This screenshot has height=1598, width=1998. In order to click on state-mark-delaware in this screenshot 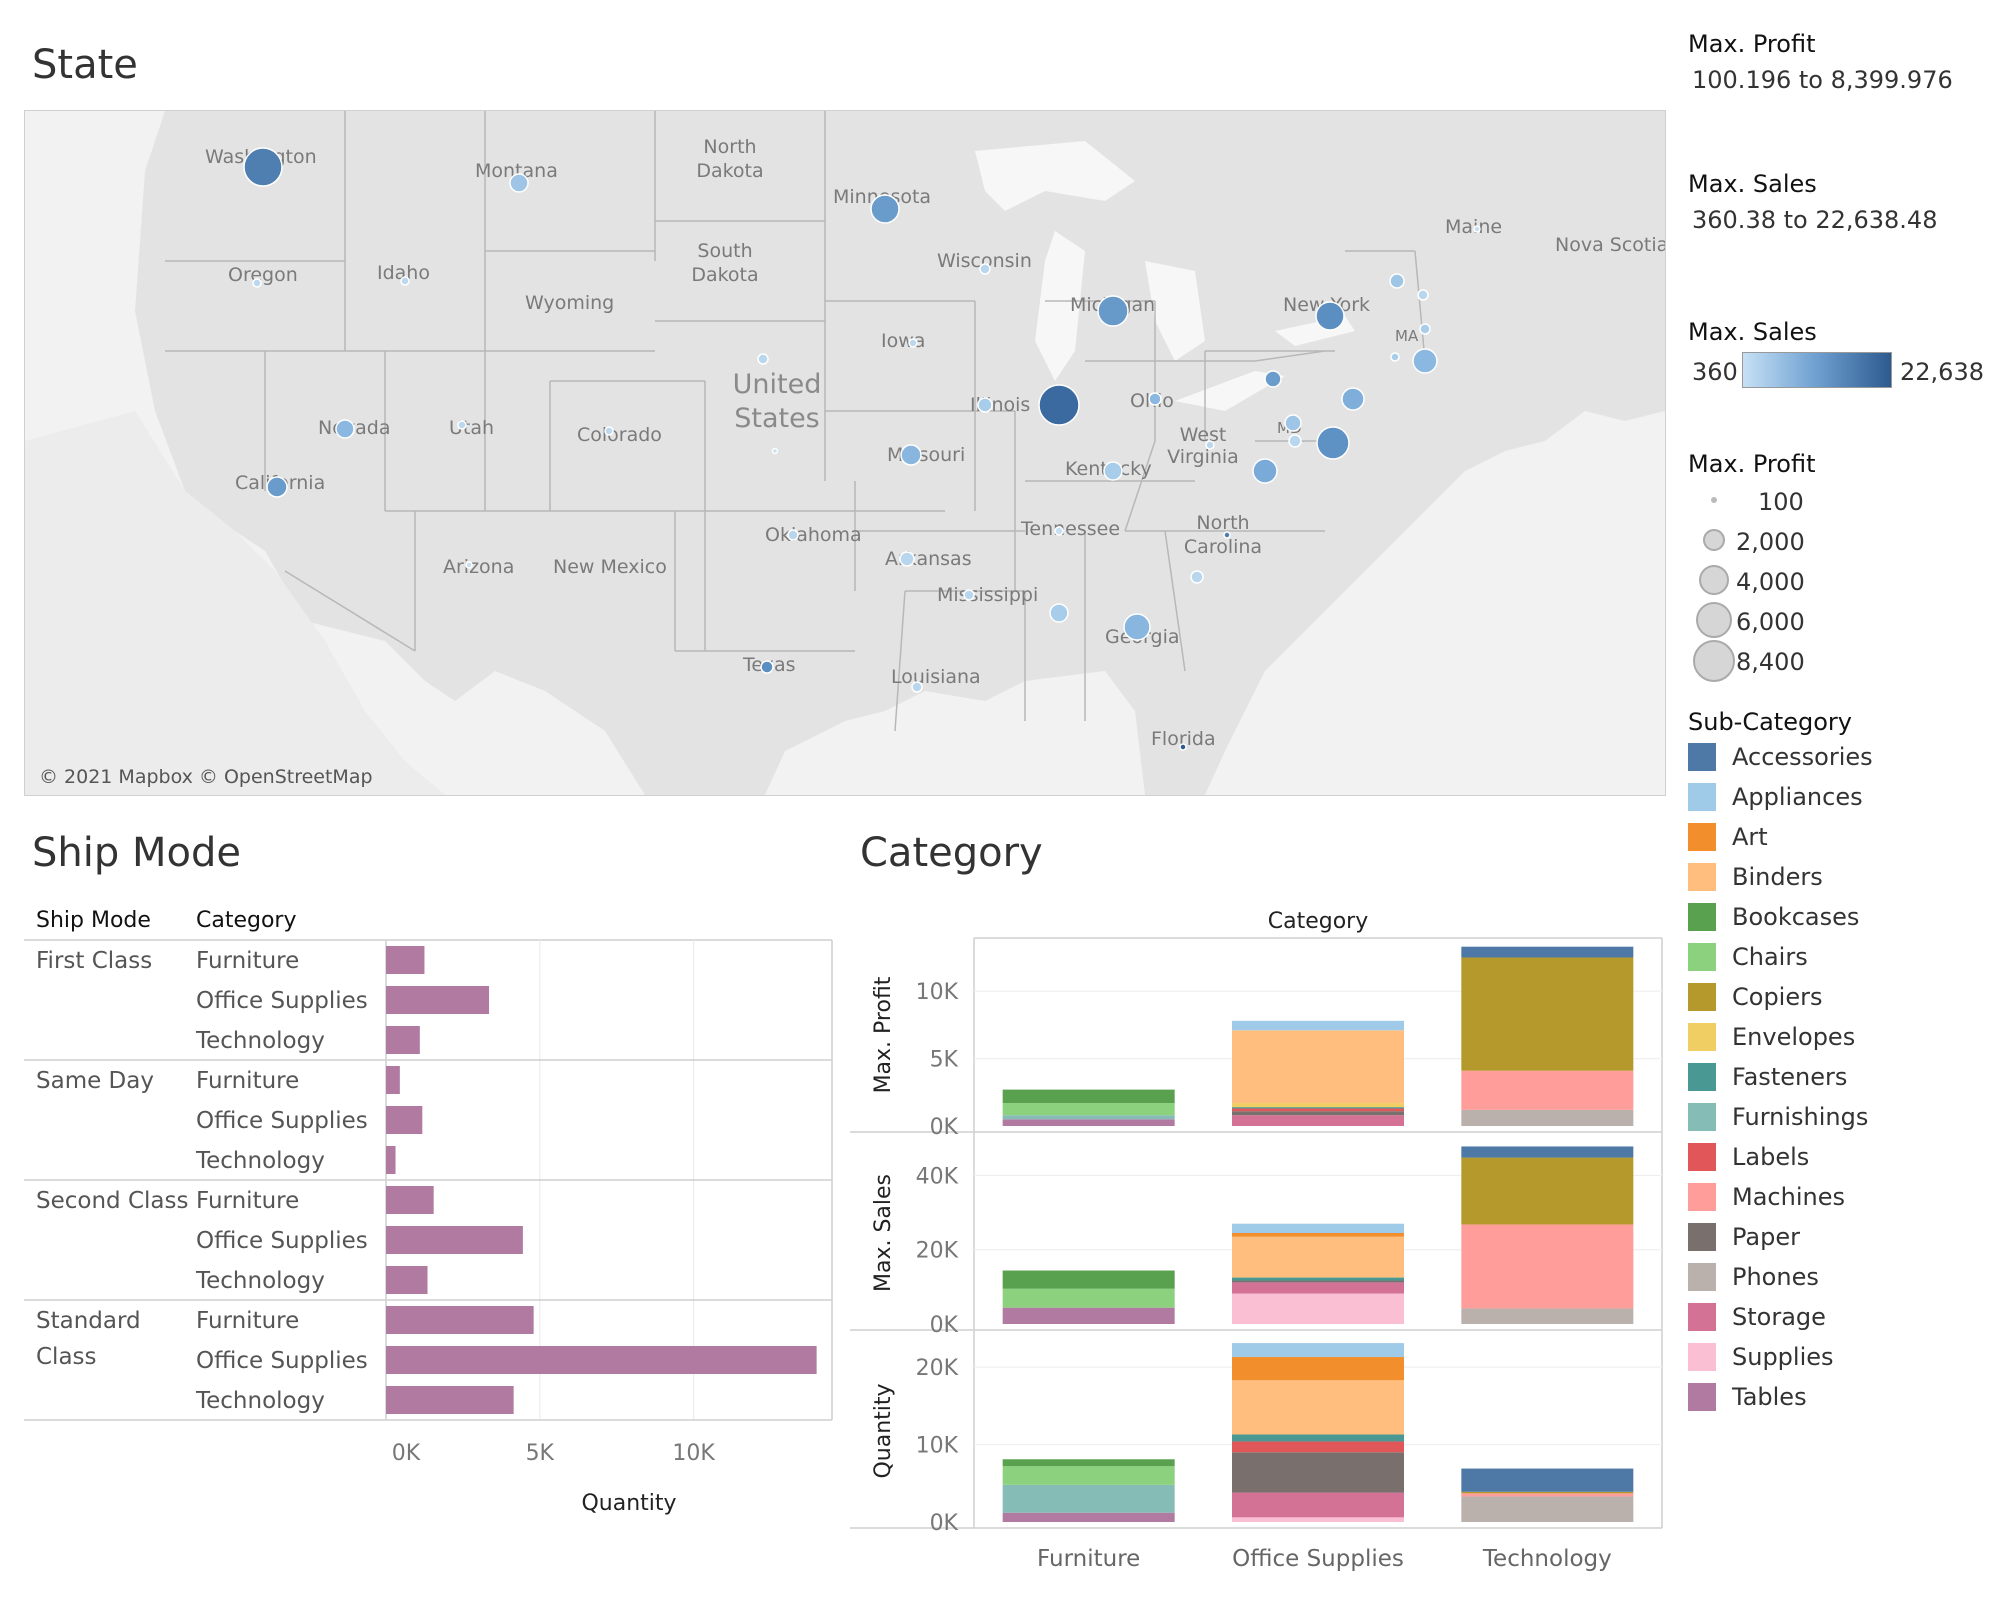, I will do `click(1295, 441)`.